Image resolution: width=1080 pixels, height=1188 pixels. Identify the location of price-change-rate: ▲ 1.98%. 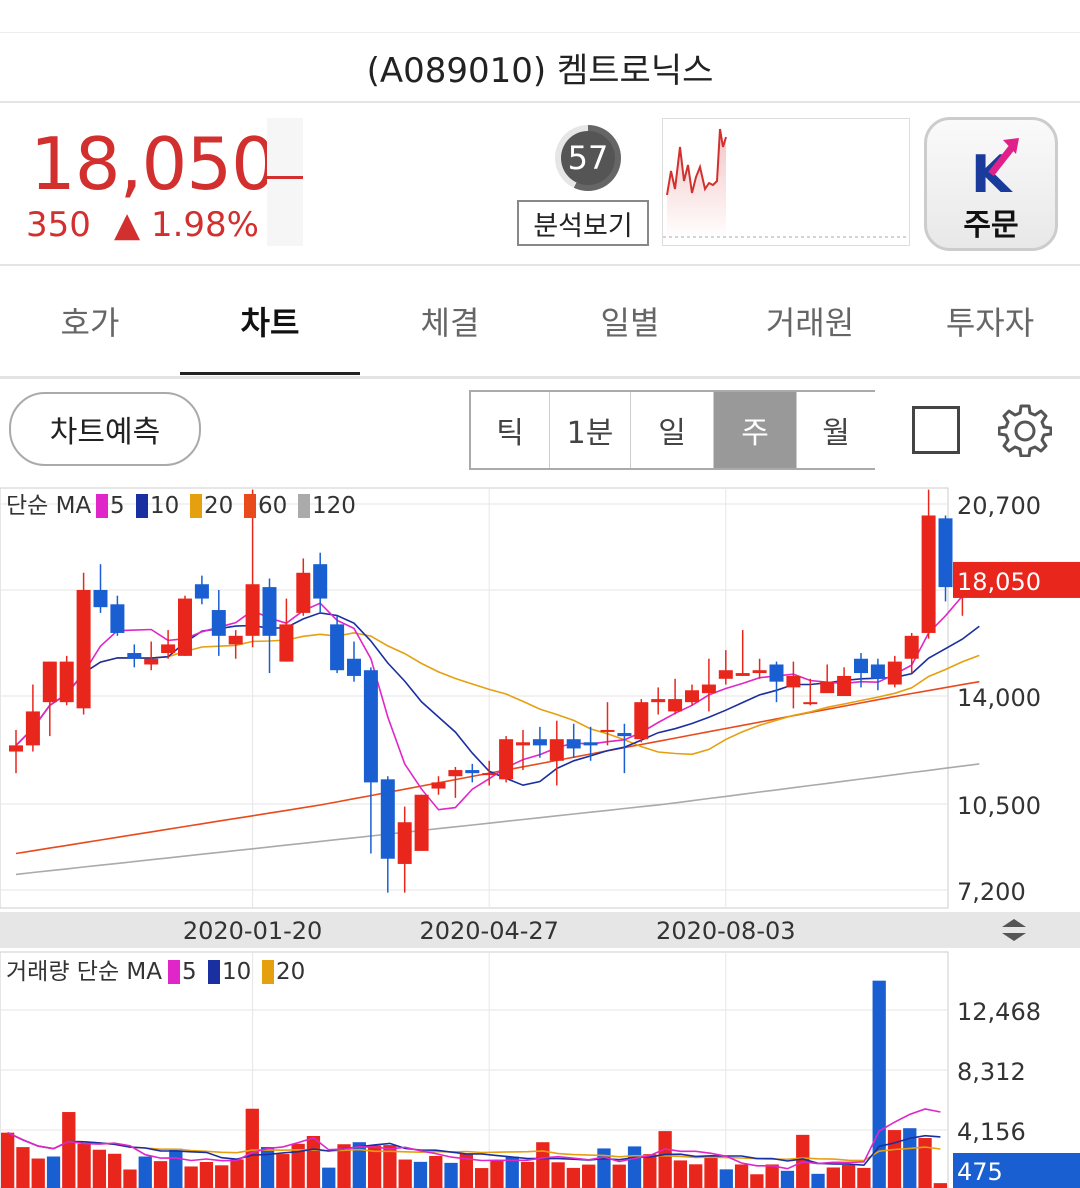
(186, 225).